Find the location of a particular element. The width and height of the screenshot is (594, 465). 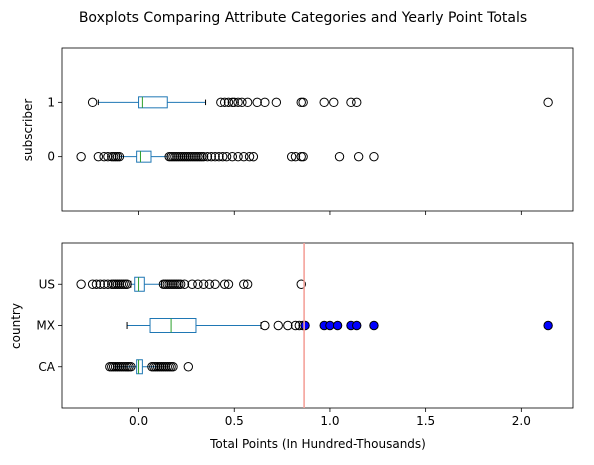

country-CA-box is located at coordinates (139, 367).